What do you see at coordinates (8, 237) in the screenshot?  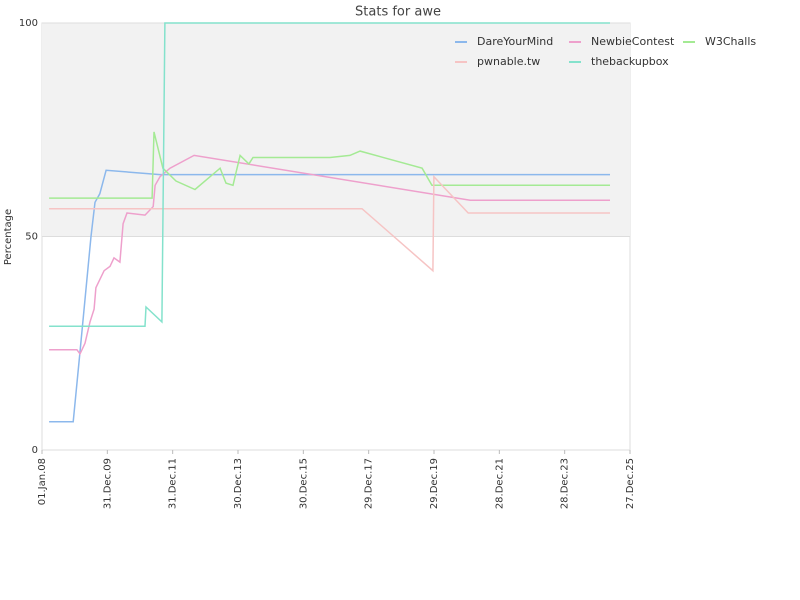 I see `y-axis-label: Percentage` at bounding box center [8, 237].